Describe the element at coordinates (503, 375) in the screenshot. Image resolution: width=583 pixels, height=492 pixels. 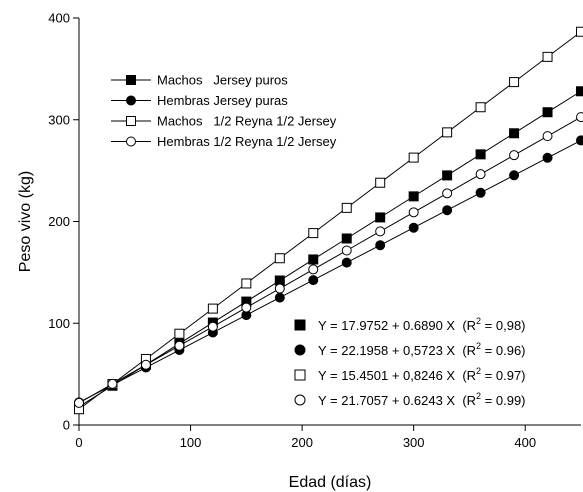
I see `equation-tail: = 0.97)` at that location.